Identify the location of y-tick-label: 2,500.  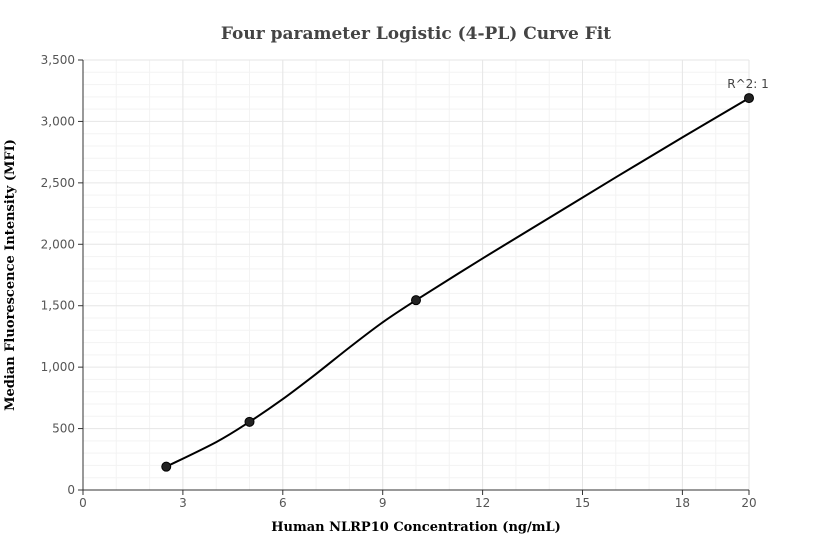
(58, 183).